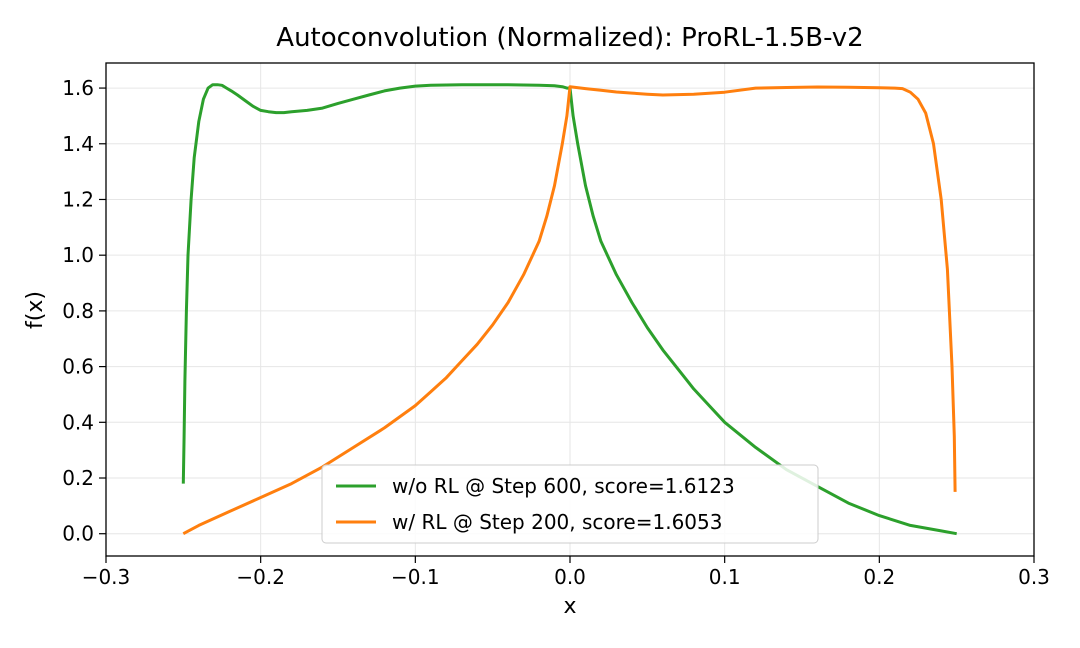 This screenshot has width=1080, height=648. Describe the element at coordinates (260, 577) in the screenshot. I see `x-tick-label: −0.2` at that location.